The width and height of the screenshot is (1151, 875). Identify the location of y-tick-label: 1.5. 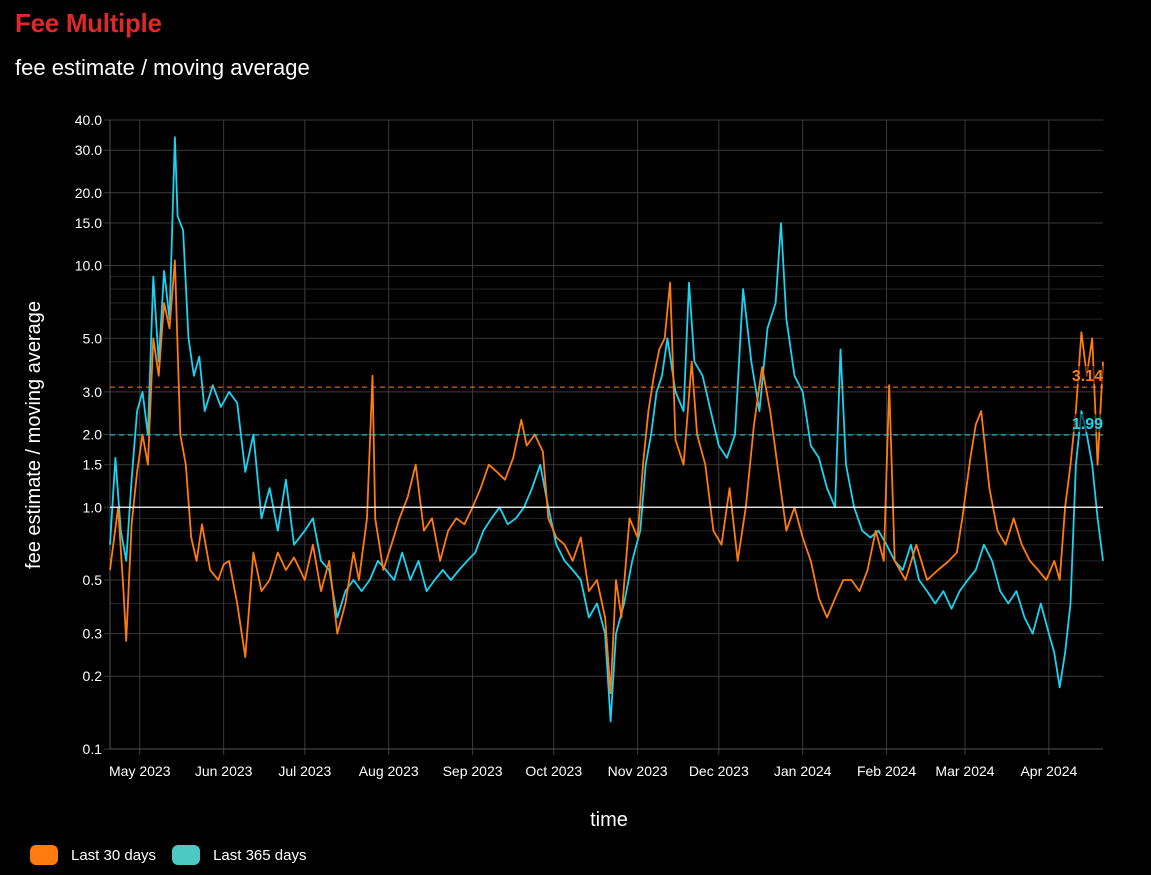
(93, 465).